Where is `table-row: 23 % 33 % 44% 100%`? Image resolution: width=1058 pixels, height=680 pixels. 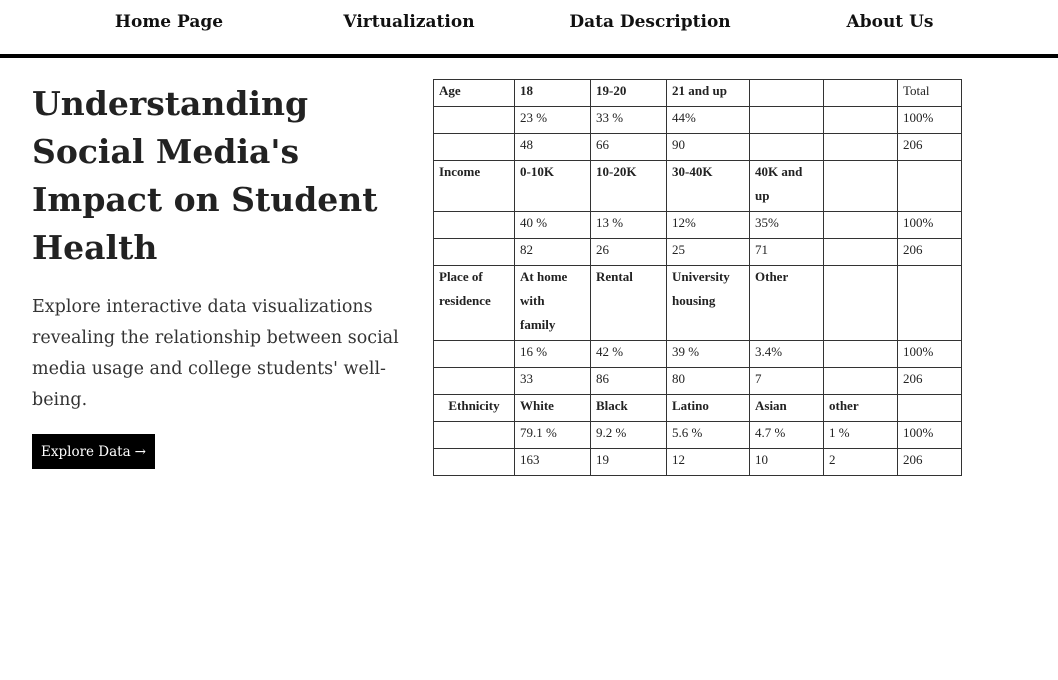 table-row: 23 % 33 % 44% 100% is located at coordinates (697, 120).